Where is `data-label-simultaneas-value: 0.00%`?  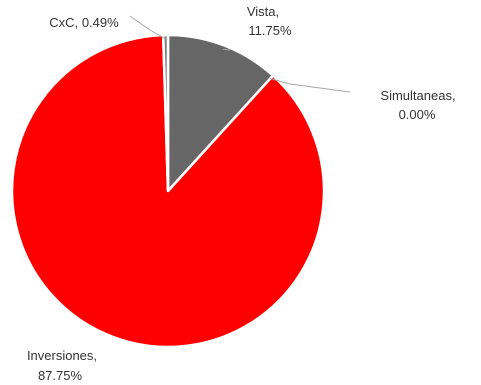 data-label-simultaneas-value: 0.00% is located at coordinates (417, 114).